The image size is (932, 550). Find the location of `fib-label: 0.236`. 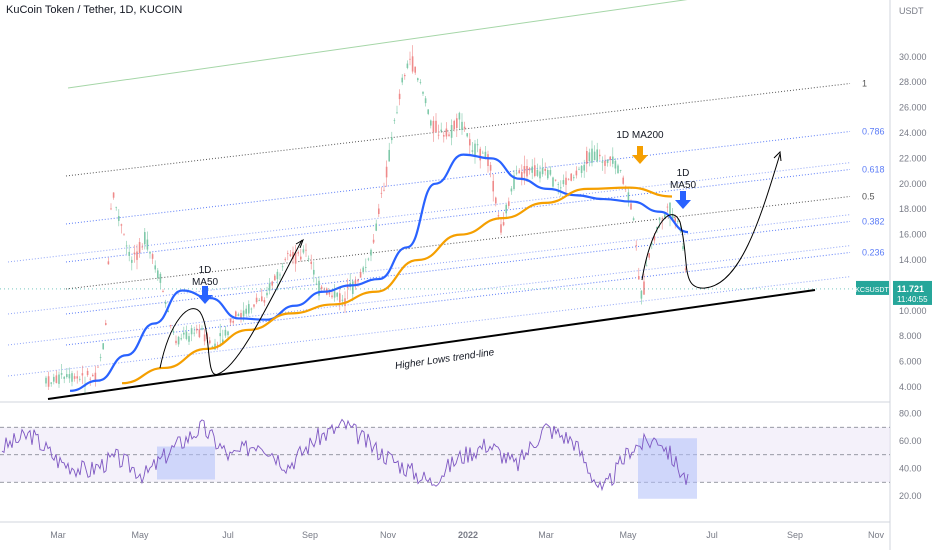

fib-label: 0.236 is located at coordinates (873, 252).